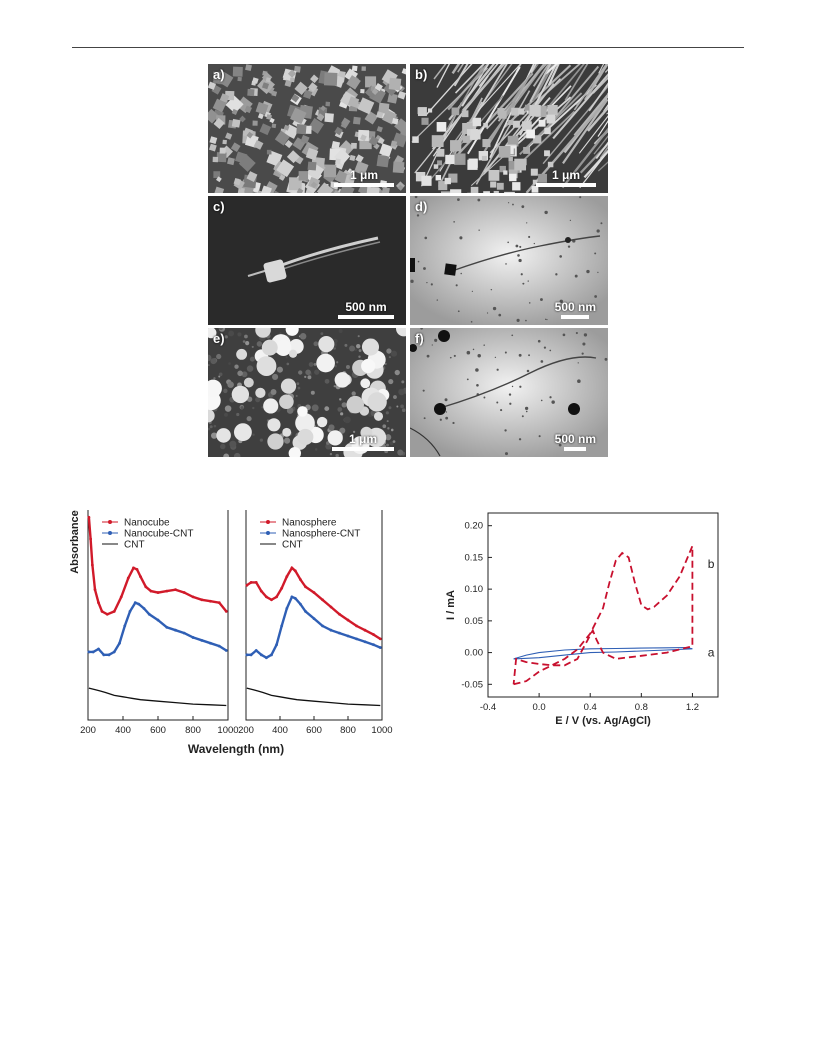  What do you see at coordinates (641, 707) in the screenshot?
I see `x-tick-label: 0.8` at bounding box center [641, 707].